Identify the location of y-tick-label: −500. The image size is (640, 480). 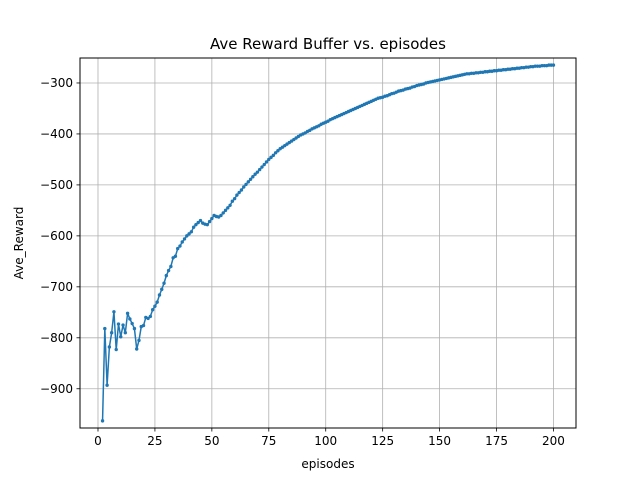
(56, 185).